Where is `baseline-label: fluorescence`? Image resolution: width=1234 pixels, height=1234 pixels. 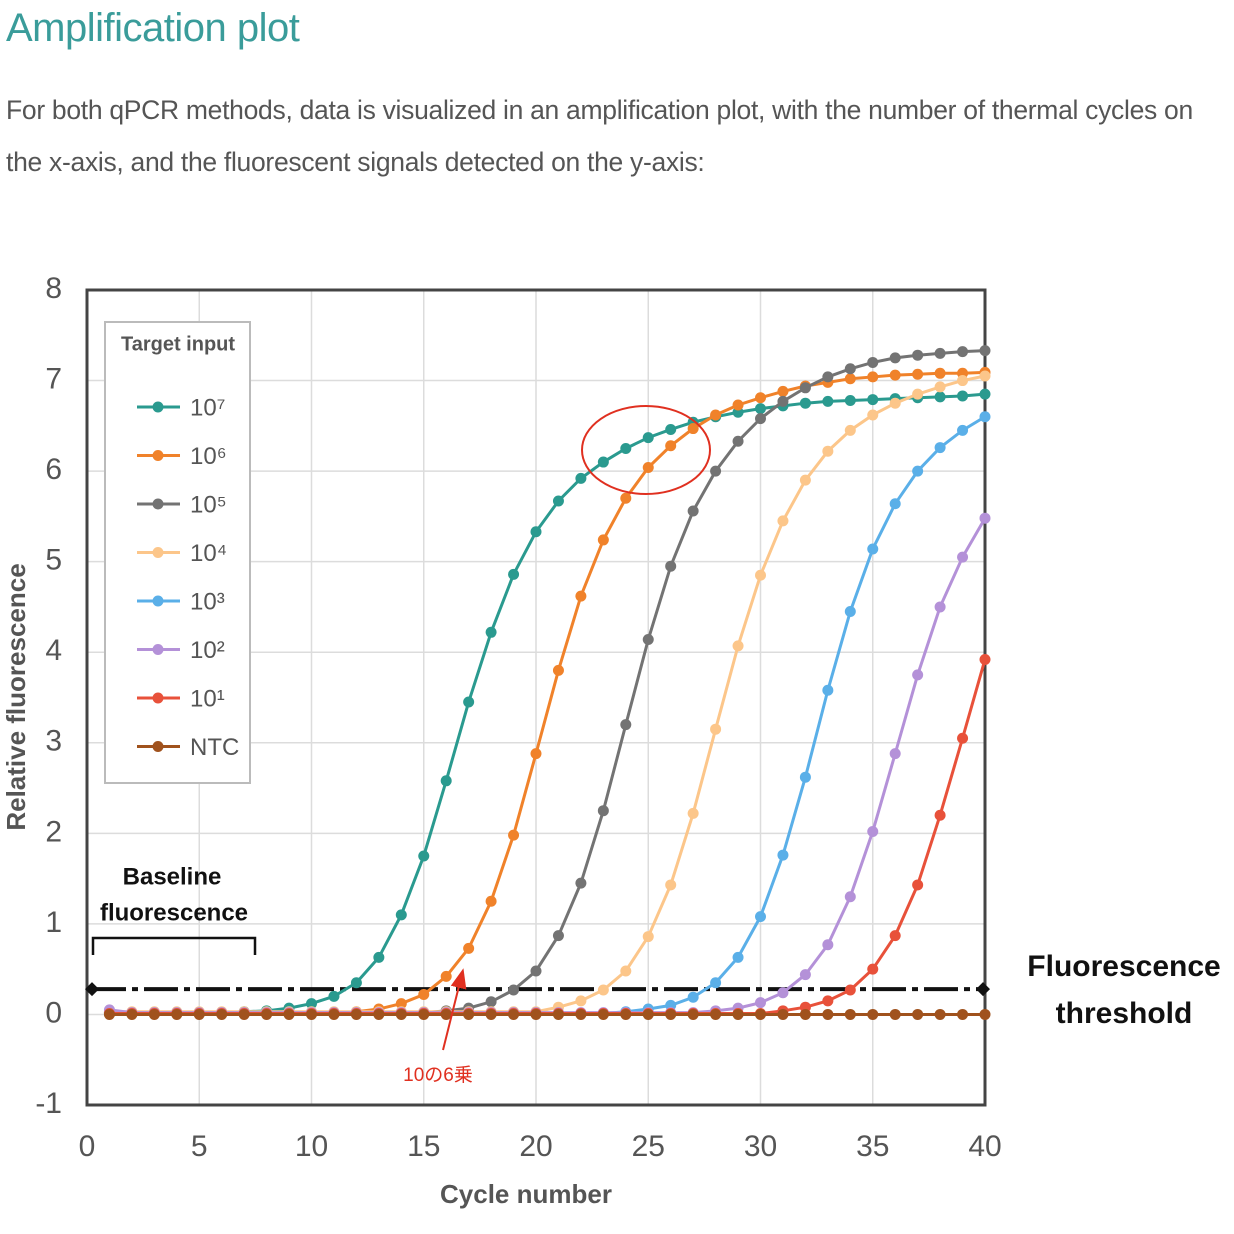
baseline-label: fluorescence is located at coordinates (174, 912).